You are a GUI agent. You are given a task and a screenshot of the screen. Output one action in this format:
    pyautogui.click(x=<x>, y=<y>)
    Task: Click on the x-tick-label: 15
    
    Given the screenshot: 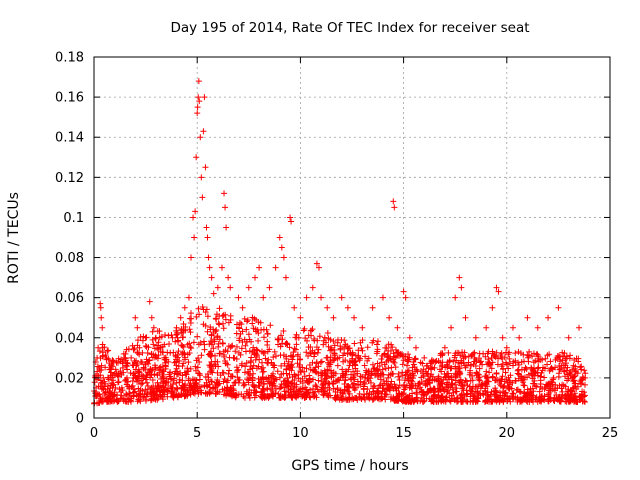 What is the action you would take?
    pyautogui.click(x=403, y=433)
    